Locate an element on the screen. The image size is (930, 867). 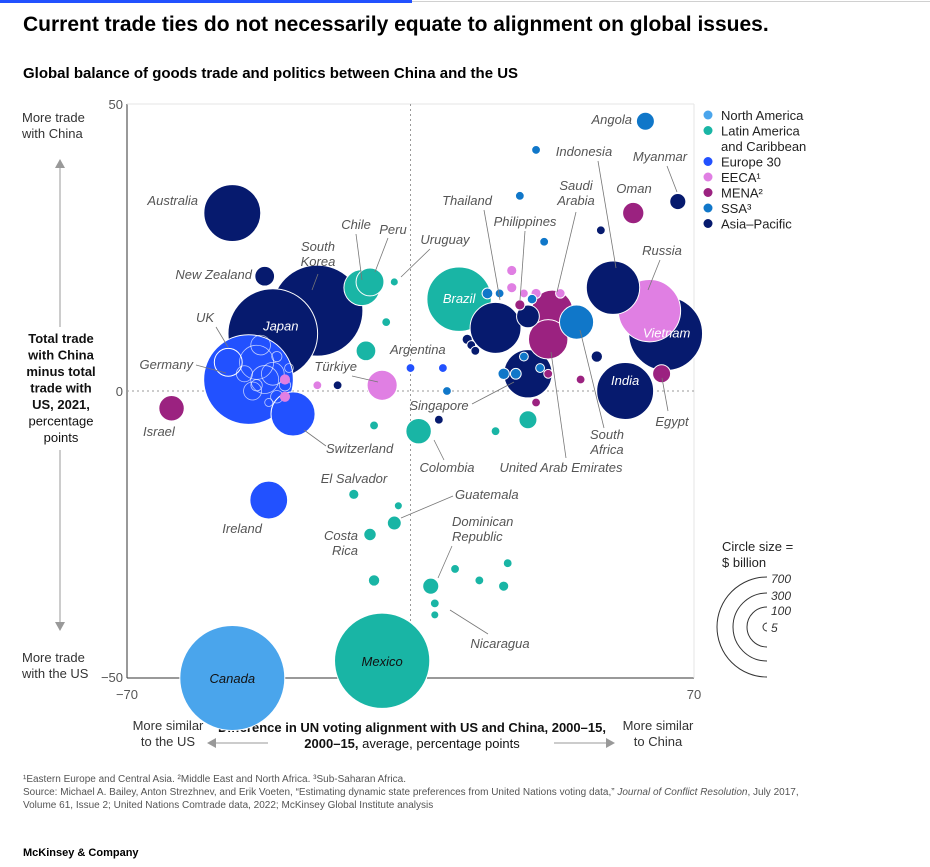
label-switzerland: Switzerland is located at coordinates (360, 448).